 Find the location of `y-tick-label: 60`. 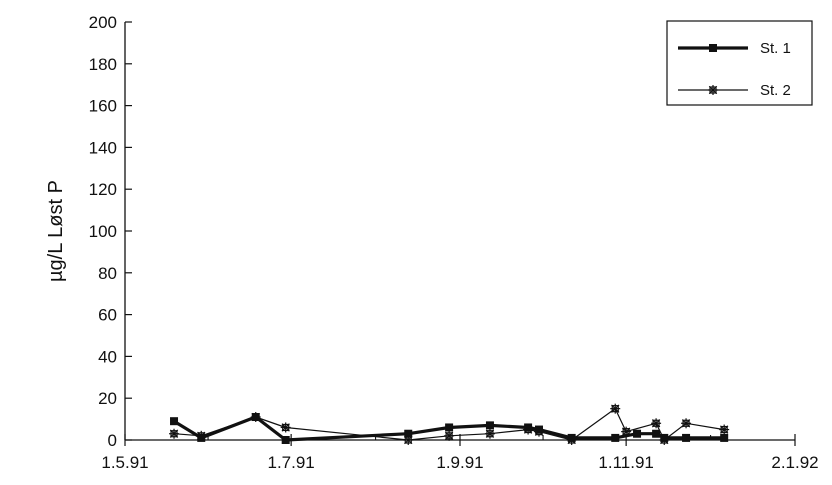

y-tick-label: 60 is located at coordinates (107, 315).